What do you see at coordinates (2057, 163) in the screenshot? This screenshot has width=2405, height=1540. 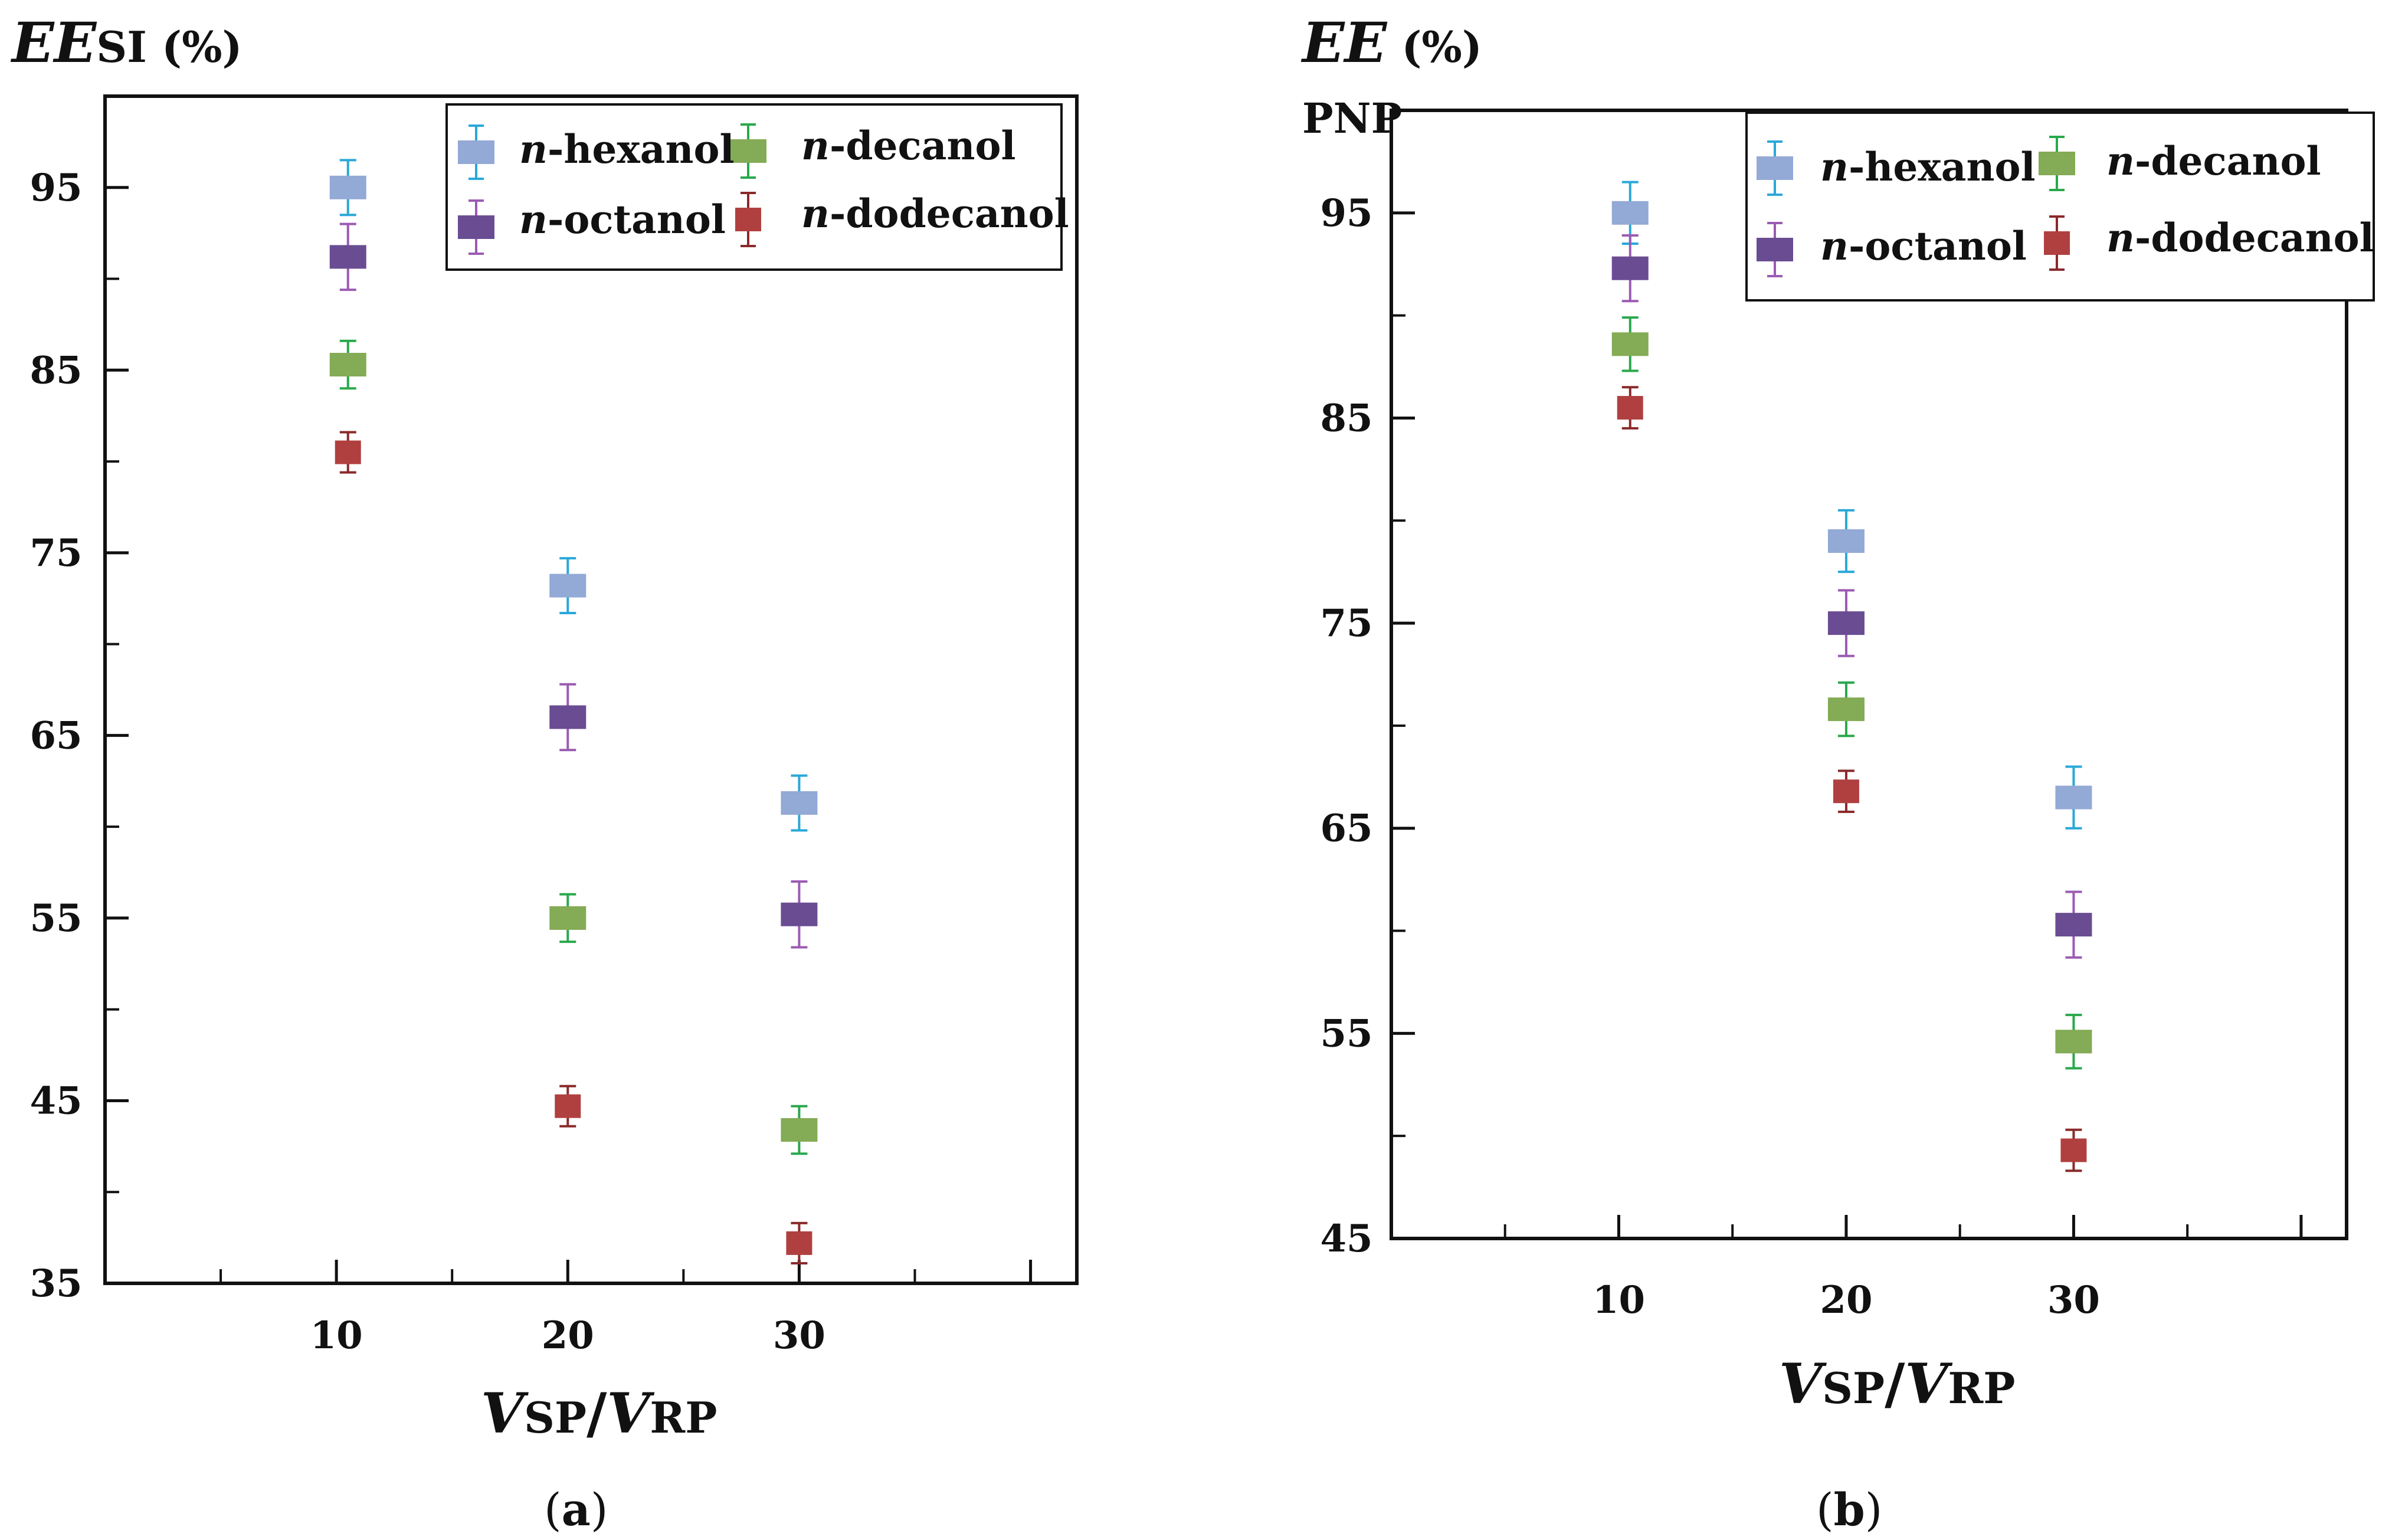 I see `legend-marker-b-decanol` at bounding box center [2057, 163].